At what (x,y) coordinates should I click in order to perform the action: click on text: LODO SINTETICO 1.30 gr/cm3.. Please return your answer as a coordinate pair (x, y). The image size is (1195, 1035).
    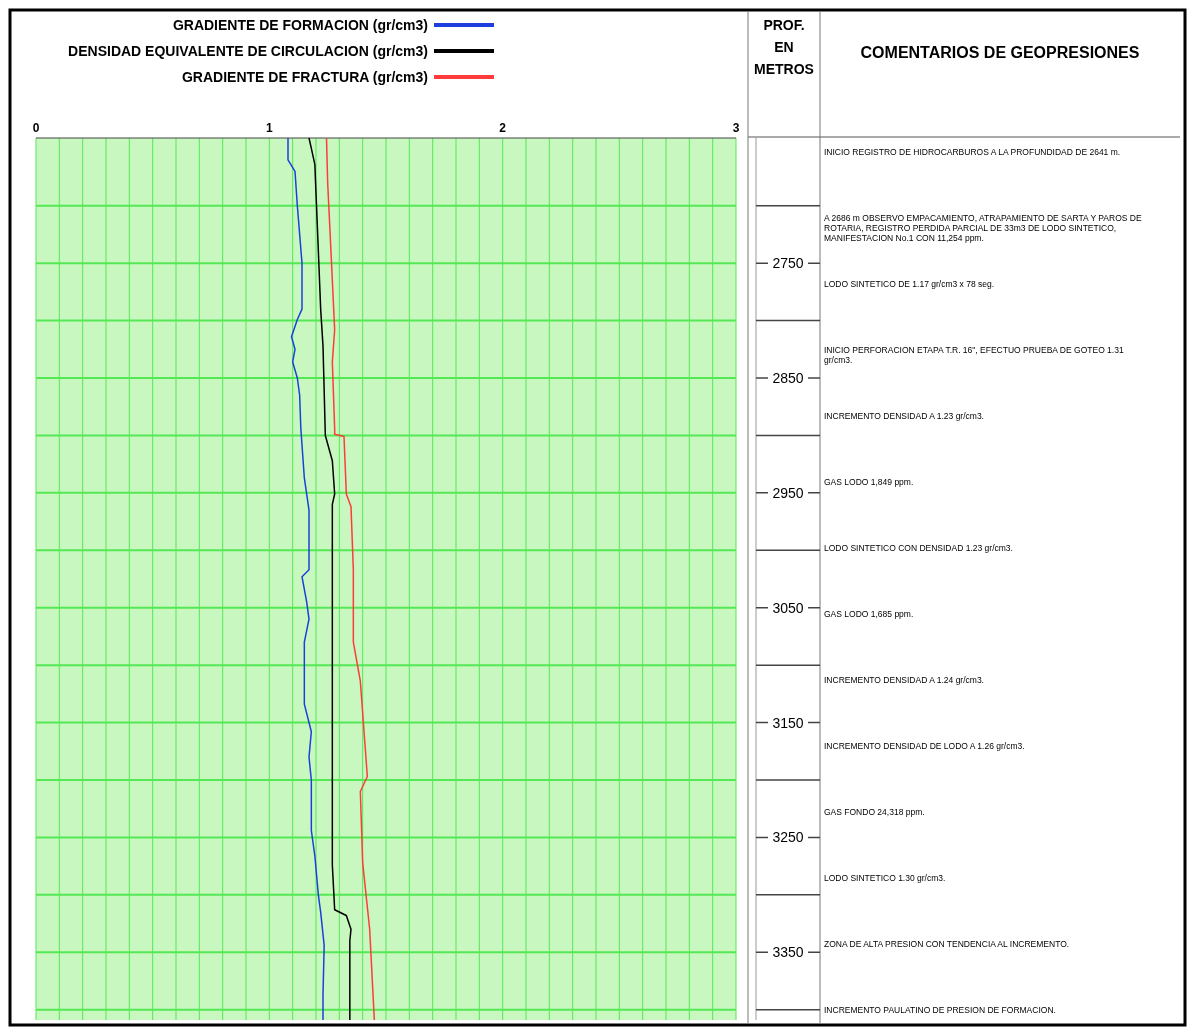
    Looking at the image, I should click on (885, 878).